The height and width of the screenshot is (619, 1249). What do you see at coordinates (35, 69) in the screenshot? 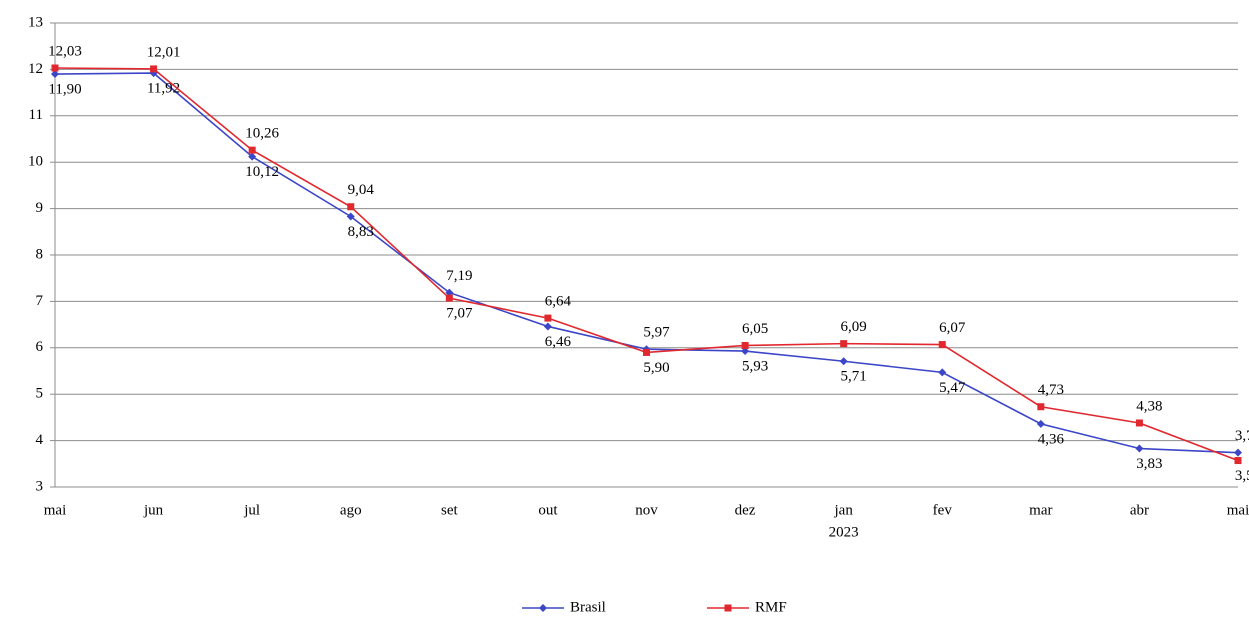
I see `y-tick-label: 12` at bounding box center [35, 69].